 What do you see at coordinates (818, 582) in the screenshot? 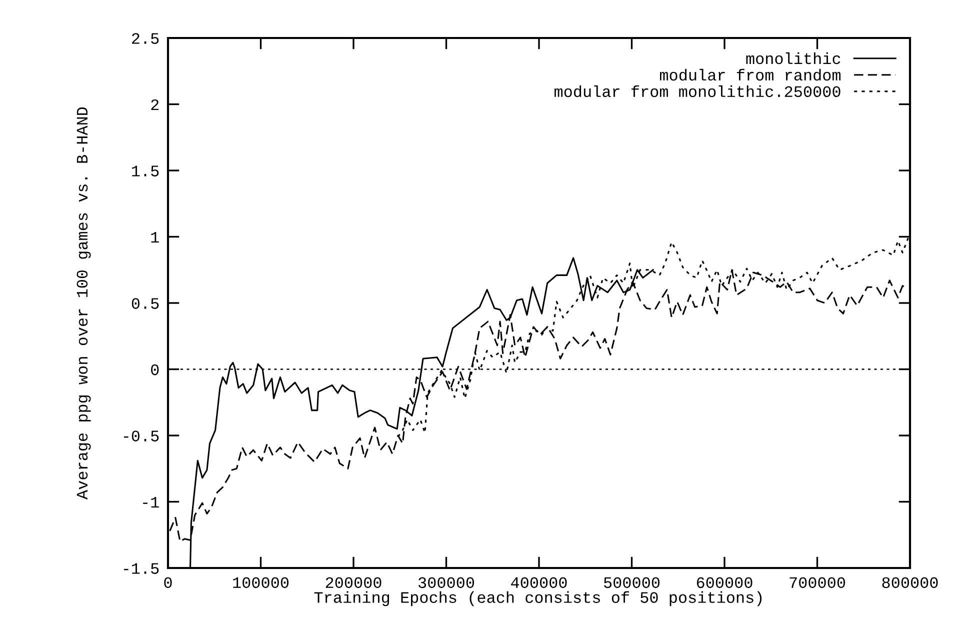
I see `x-tick-label: 700000` at bounding box center [818, 582].